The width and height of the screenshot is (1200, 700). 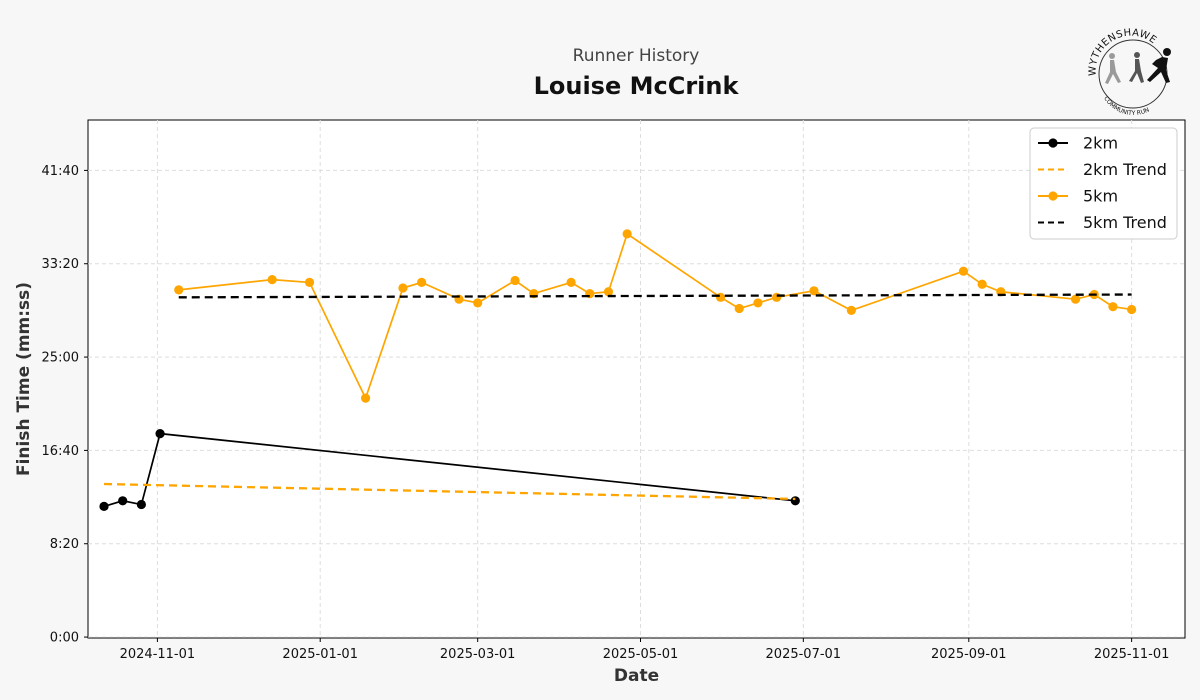 What do you see at coordinates (1132, 654) in the screenshot?
I see `x-tick-label: 2025-11-01` at bounding box center [1132, 654].